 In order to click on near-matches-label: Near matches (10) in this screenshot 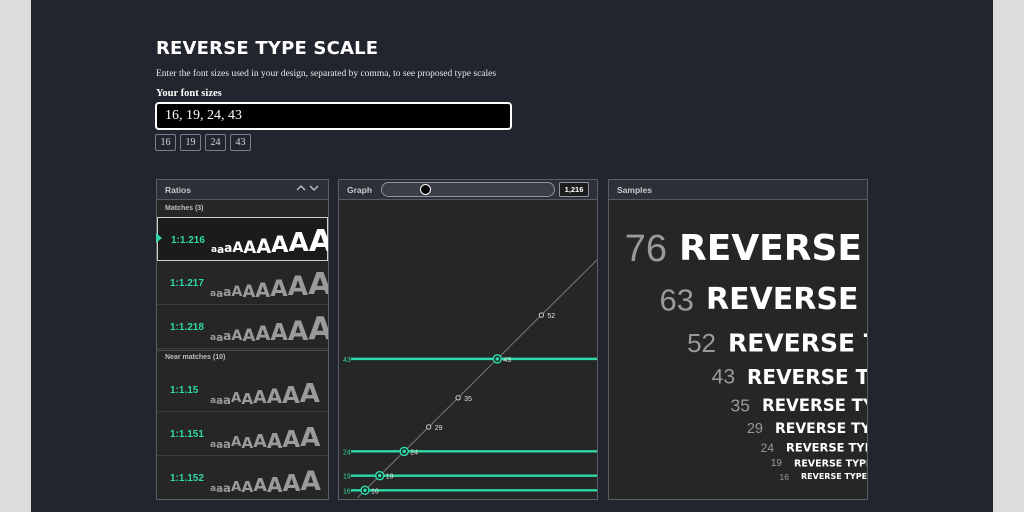, I will do `click(195, 357)`.